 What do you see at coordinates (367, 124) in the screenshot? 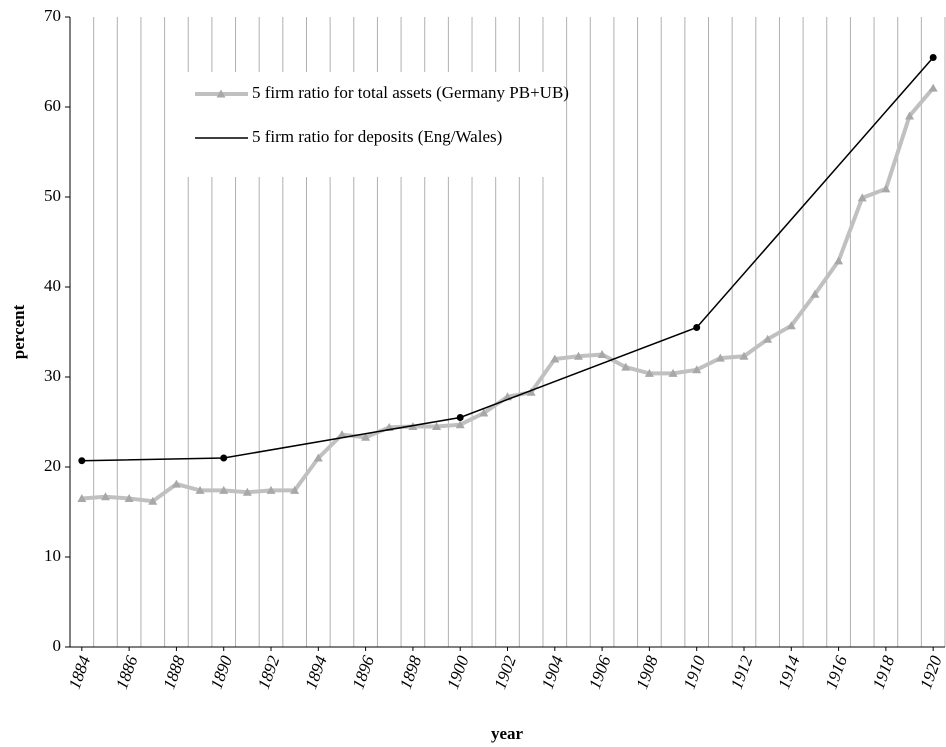
I see `legend-box` at bounding box center [367, 124].